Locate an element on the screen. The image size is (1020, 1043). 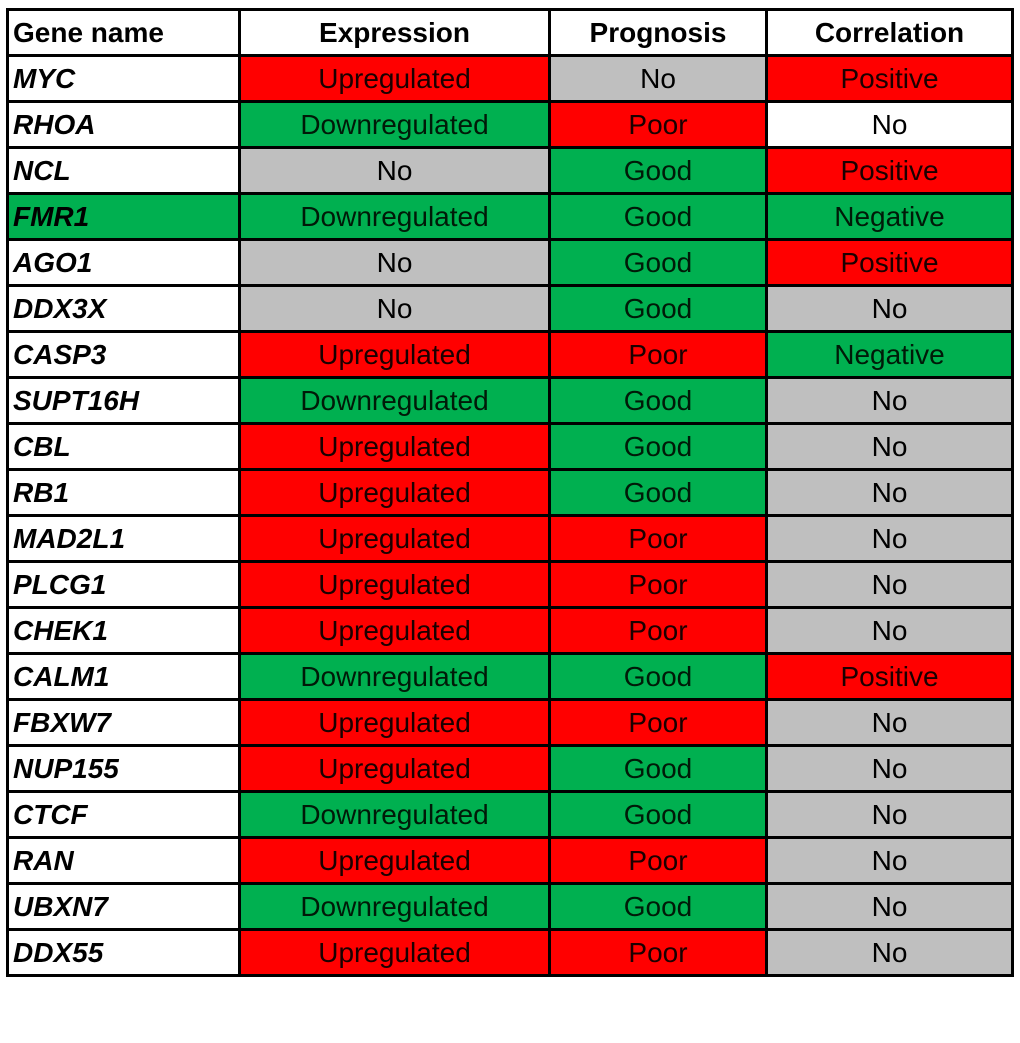
prognosis-cell: No is located at coordinates (658, 78).